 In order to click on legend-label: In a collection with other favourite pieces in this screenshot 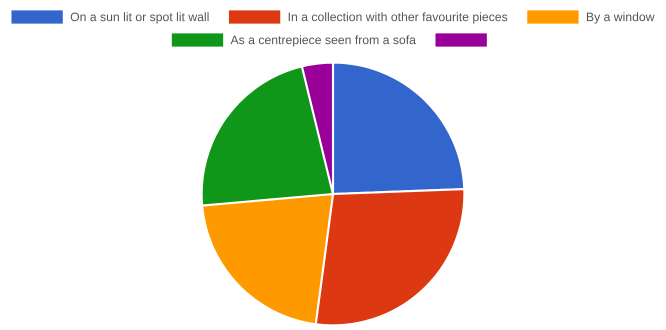, I will do `click(398, 18)`.